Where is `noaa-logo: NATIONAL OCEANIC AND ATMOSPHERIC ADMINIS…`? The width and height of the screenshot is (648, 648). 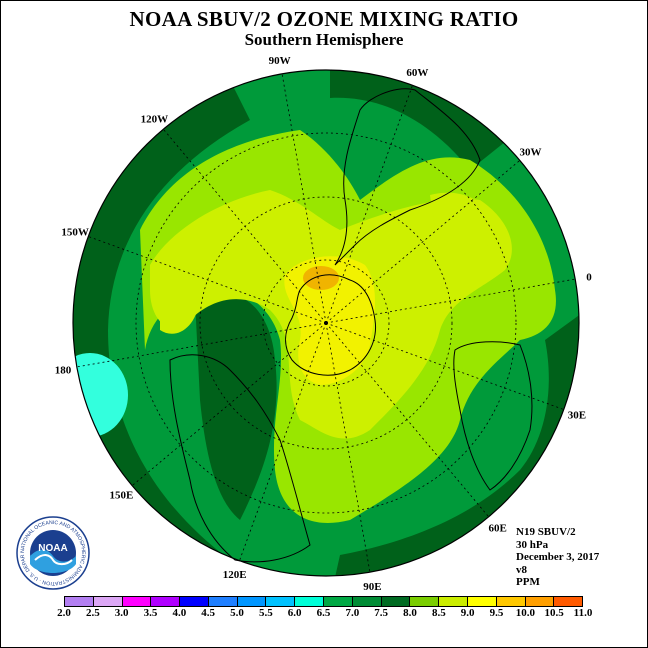 noaa-logo: NATIONAL OCEANIC AND ATMOSPHERIC ADMINIS… is located at coordinates (53, 553).